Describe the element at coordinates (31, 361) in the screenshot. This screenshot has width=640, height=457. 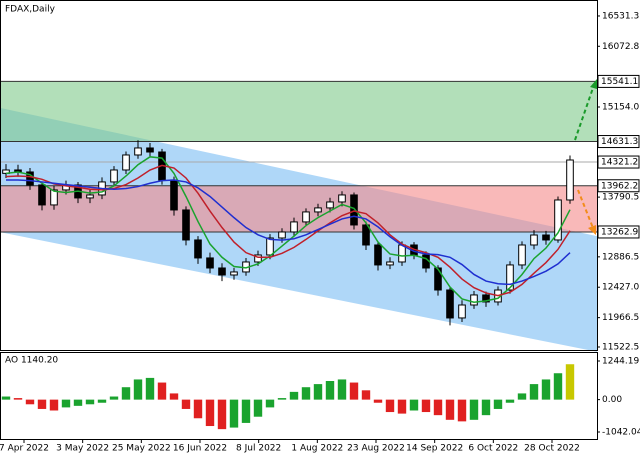
I see `indicator-label: AO 1140.20` at that location.